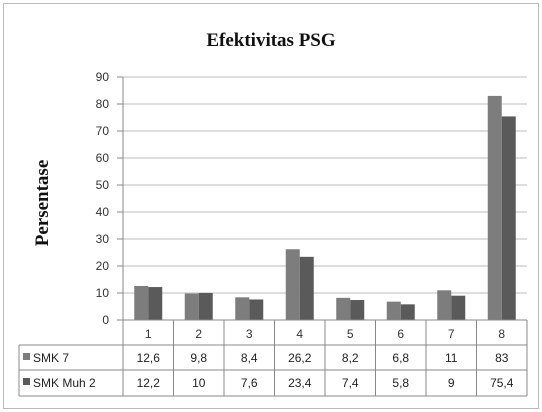 Image resolution: width=542 pixels, height=412 pixels. Describe the element at coordinates (103, 293) in the screenshot. I see `y-tick-label: 10` at that location.